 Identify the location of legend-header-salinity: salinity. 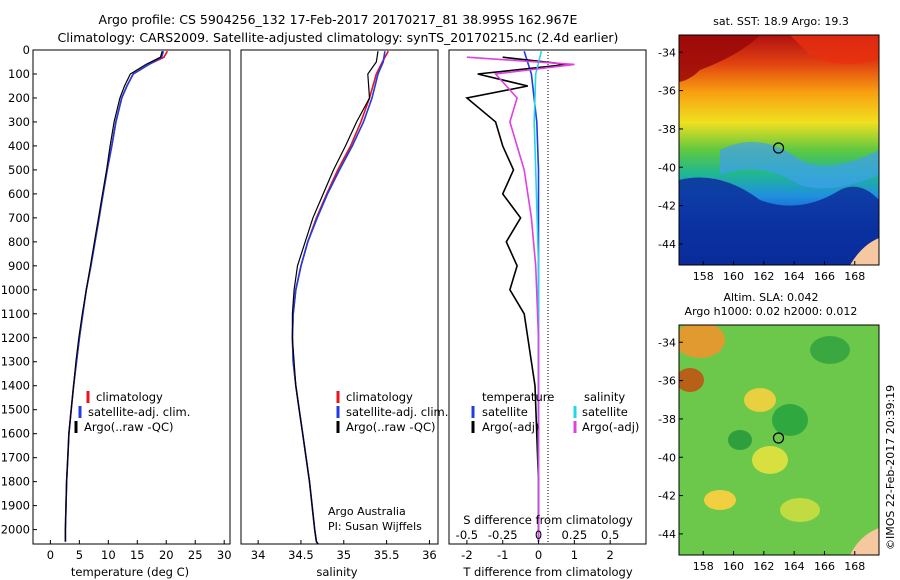
(604, 397).